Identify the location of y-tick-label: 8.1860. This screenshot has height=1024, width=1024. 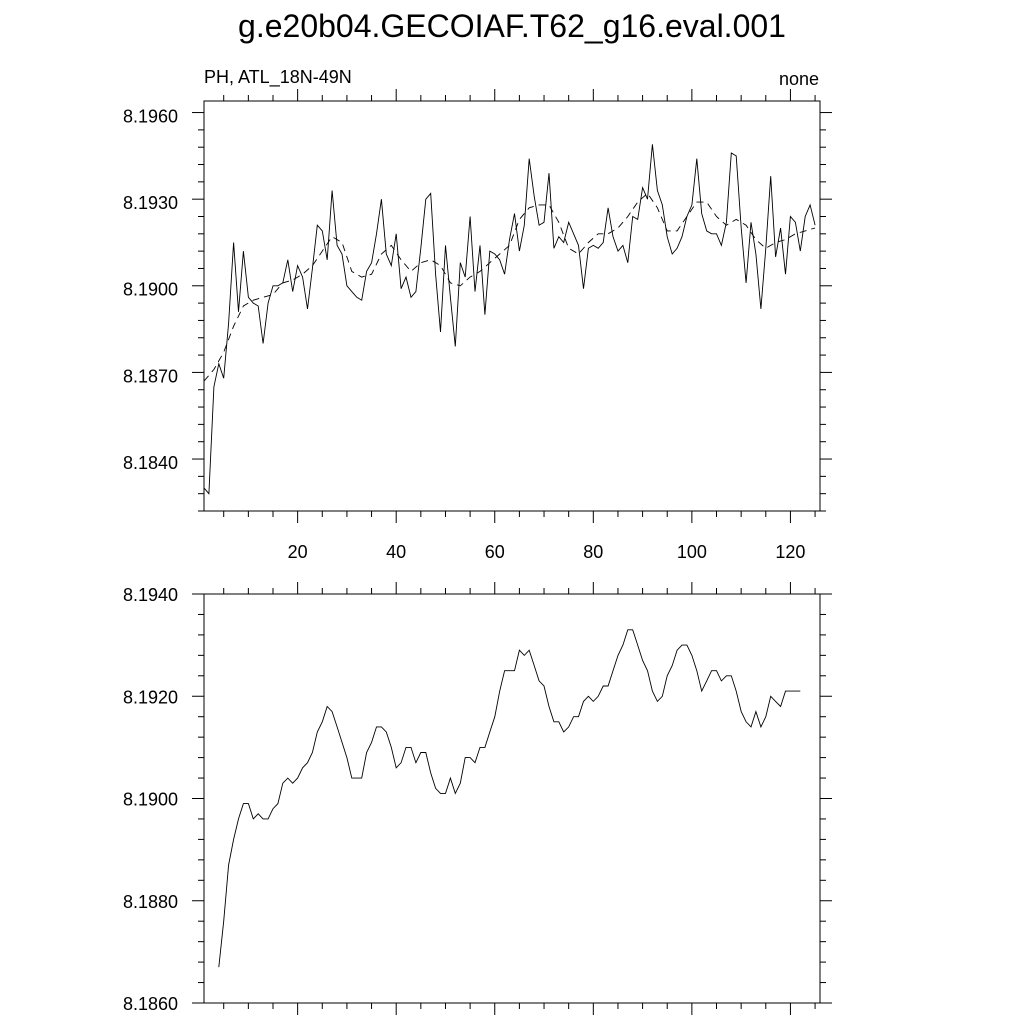
(150, 1004).